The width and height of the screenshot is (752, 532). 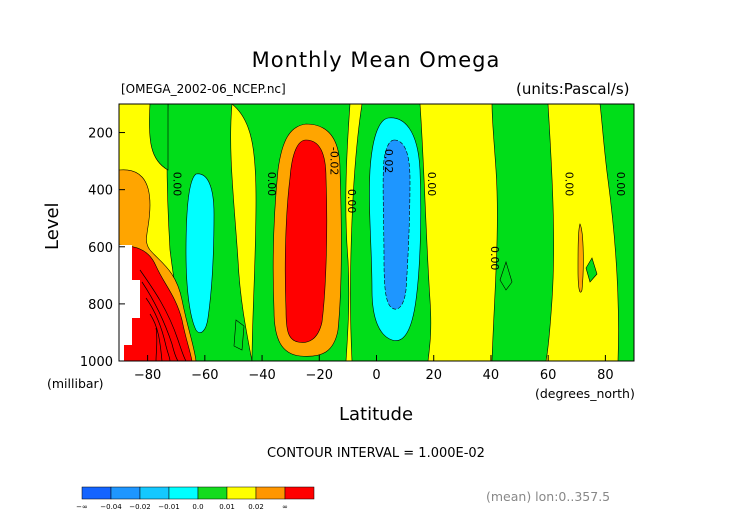 I want to click on y-axis-ticks: 200 400 600 800 1000, so click(x=102, y=248).